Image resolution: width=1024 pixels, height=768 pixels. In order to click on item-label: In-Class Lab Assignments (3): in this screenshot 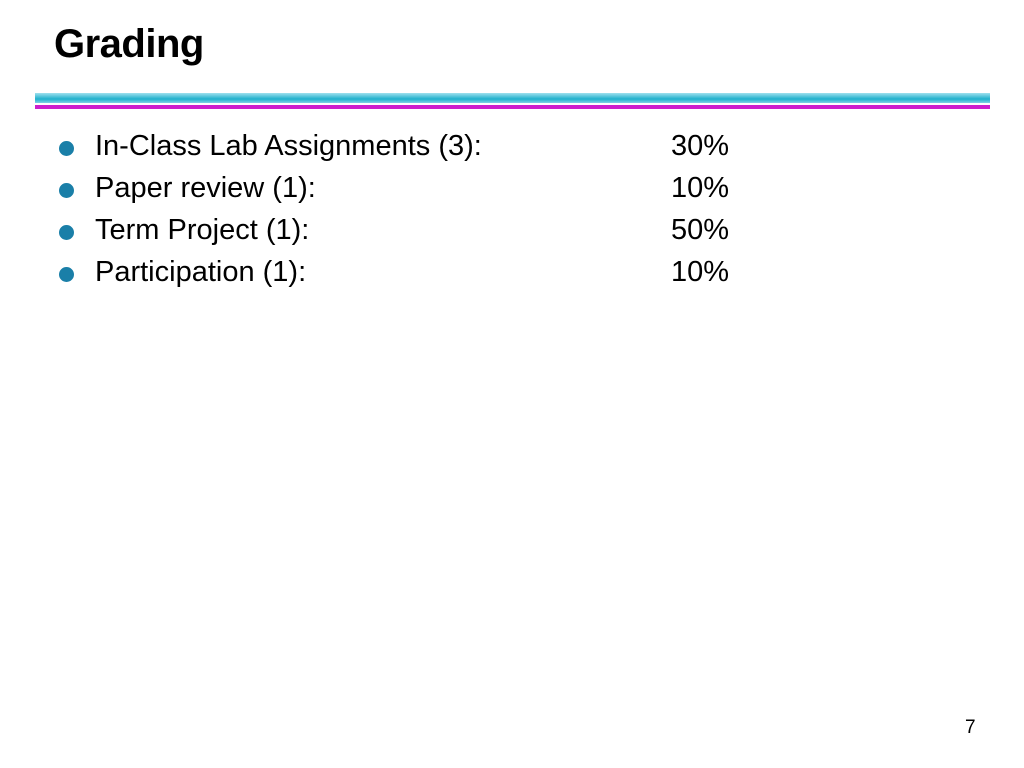, I will do `click(288, 146)`.